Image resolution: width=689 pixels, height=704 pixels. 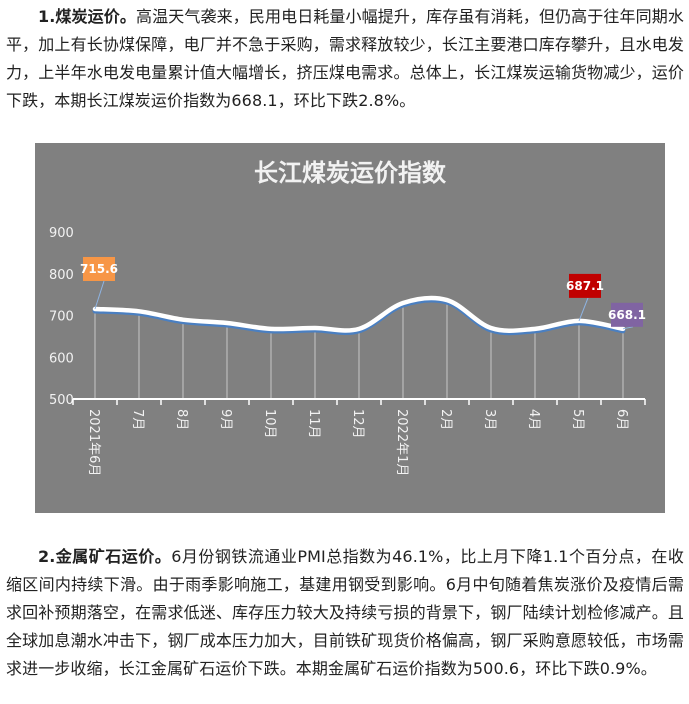 What do you see at coordinates (401, 442) in the screenshot?
I see `x-tick-label: 2022年1月` at bounding box center [401, 442].